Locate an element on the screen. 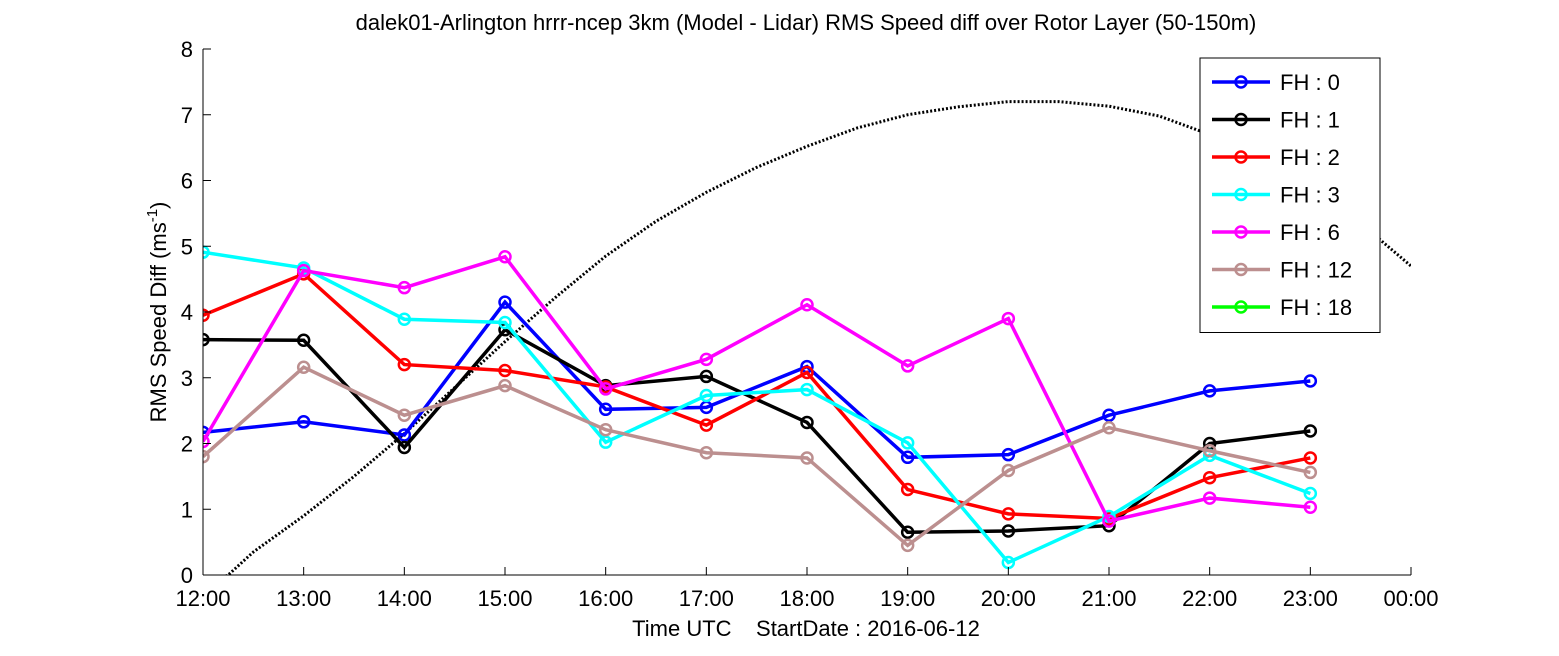  y-tick-label: 1 is located at coordinates (187, 509).